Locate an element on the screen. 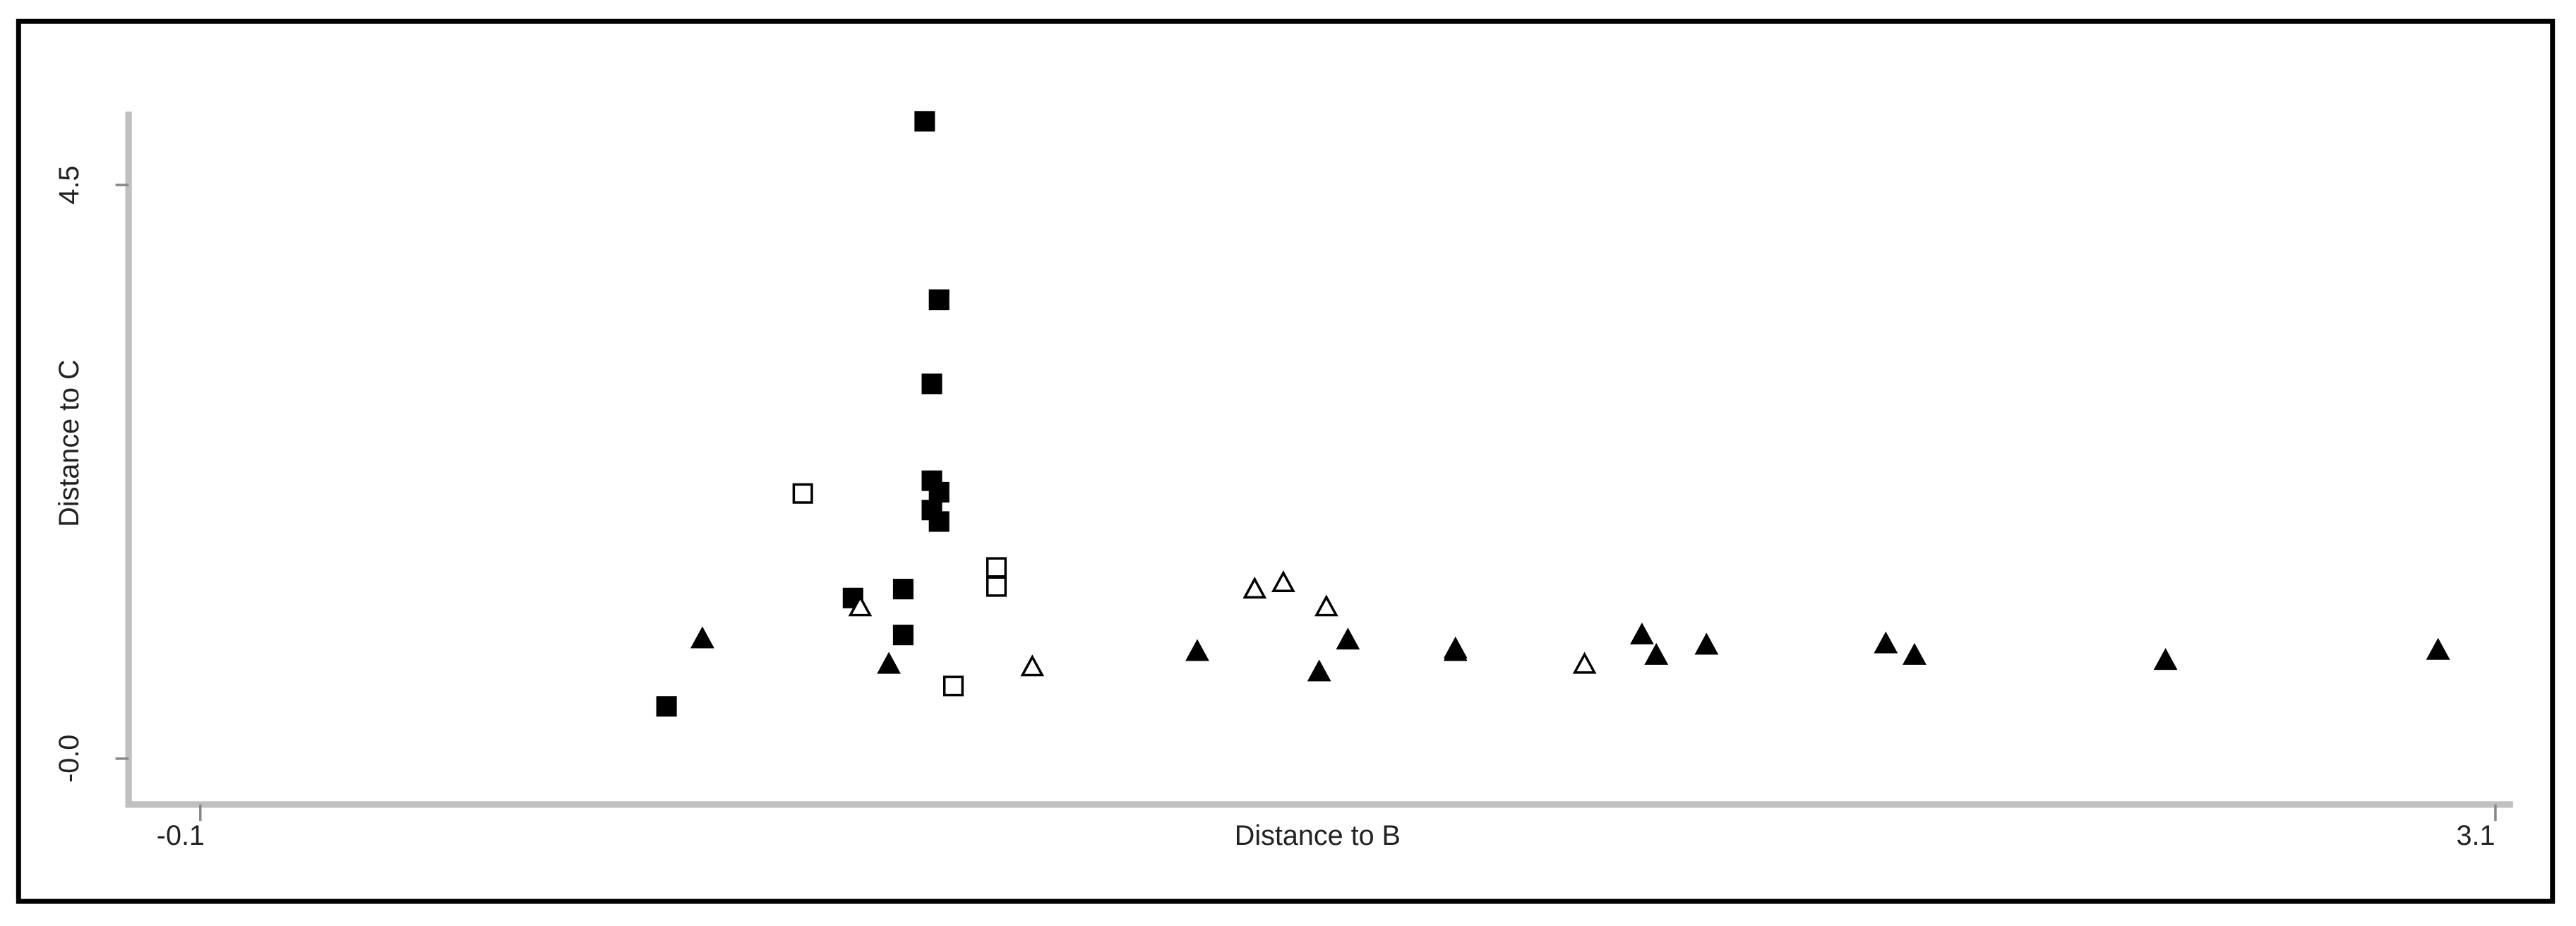 This screenshot has height=926, width=2576. x-tick-label: -0.1 is located at coordinates (181, 835).